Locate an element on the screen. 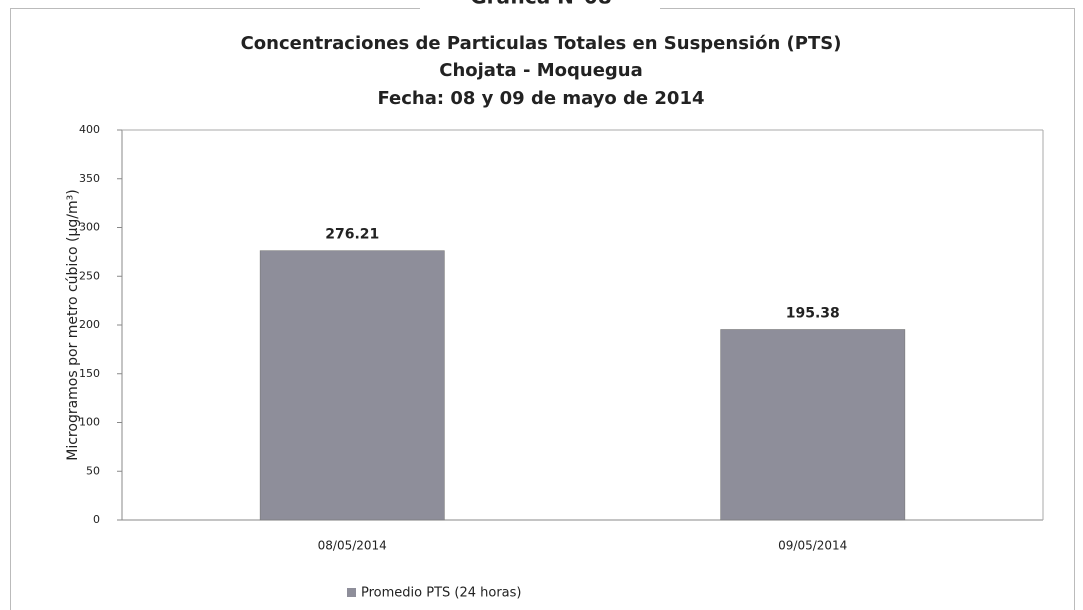 This screenshot has height=610, width=1083. y-tick-label: 200 is located at coordinates (89, 324).